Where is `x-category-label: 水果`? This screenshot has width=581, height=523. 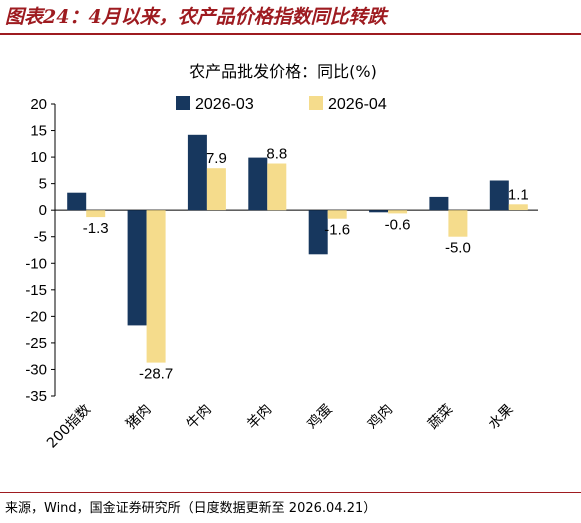
x-category-label: 水果 is located at coordinates (501, 417).